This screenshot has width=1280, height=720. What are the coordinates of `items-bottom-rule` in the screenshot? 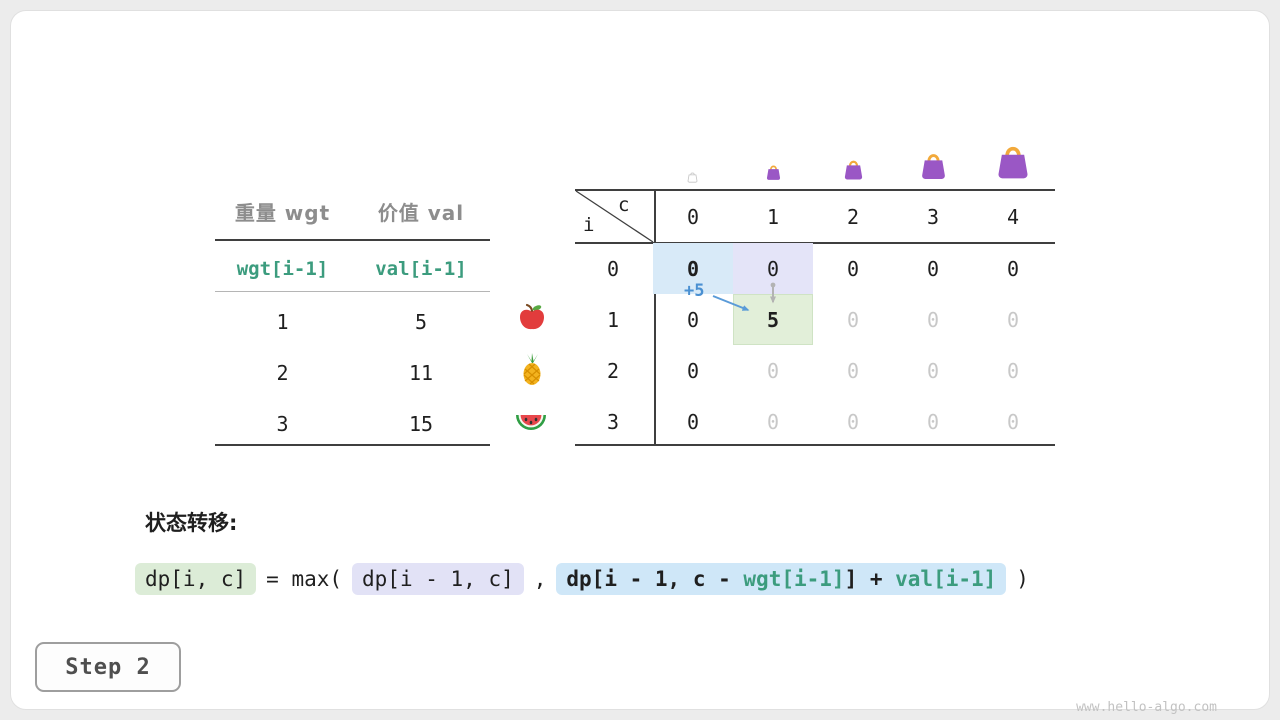 It's located at (352, 445).